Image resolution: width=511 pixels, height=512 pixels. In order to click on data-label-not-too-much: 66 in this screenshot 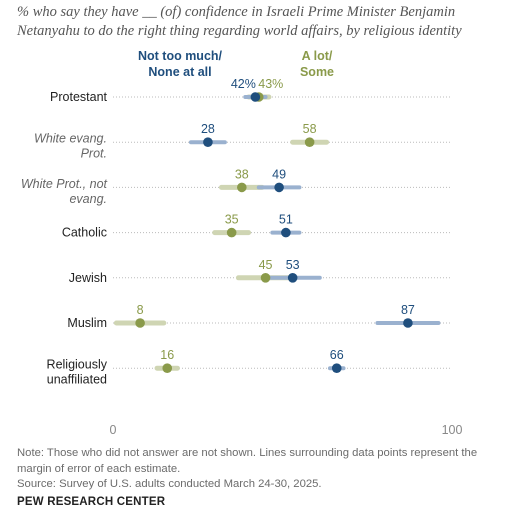, I will do `click(337, 355)`.